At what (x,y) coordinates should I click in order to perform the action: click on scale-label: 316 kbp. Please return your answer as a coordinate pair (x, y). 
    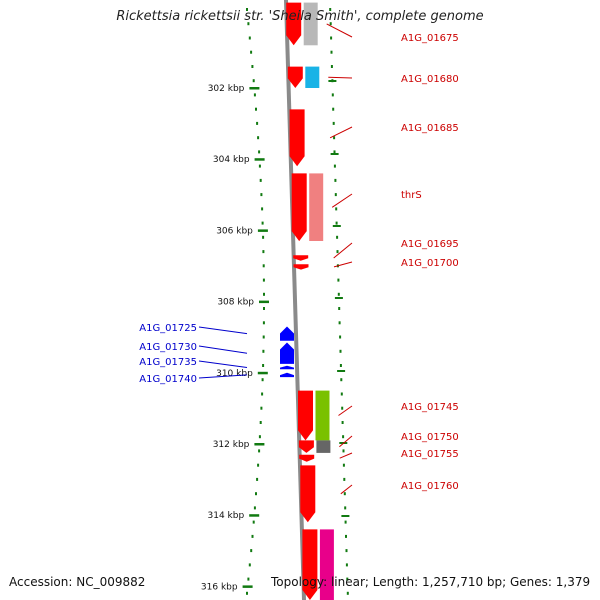
    Looking at the image, I should click on (219, 587).